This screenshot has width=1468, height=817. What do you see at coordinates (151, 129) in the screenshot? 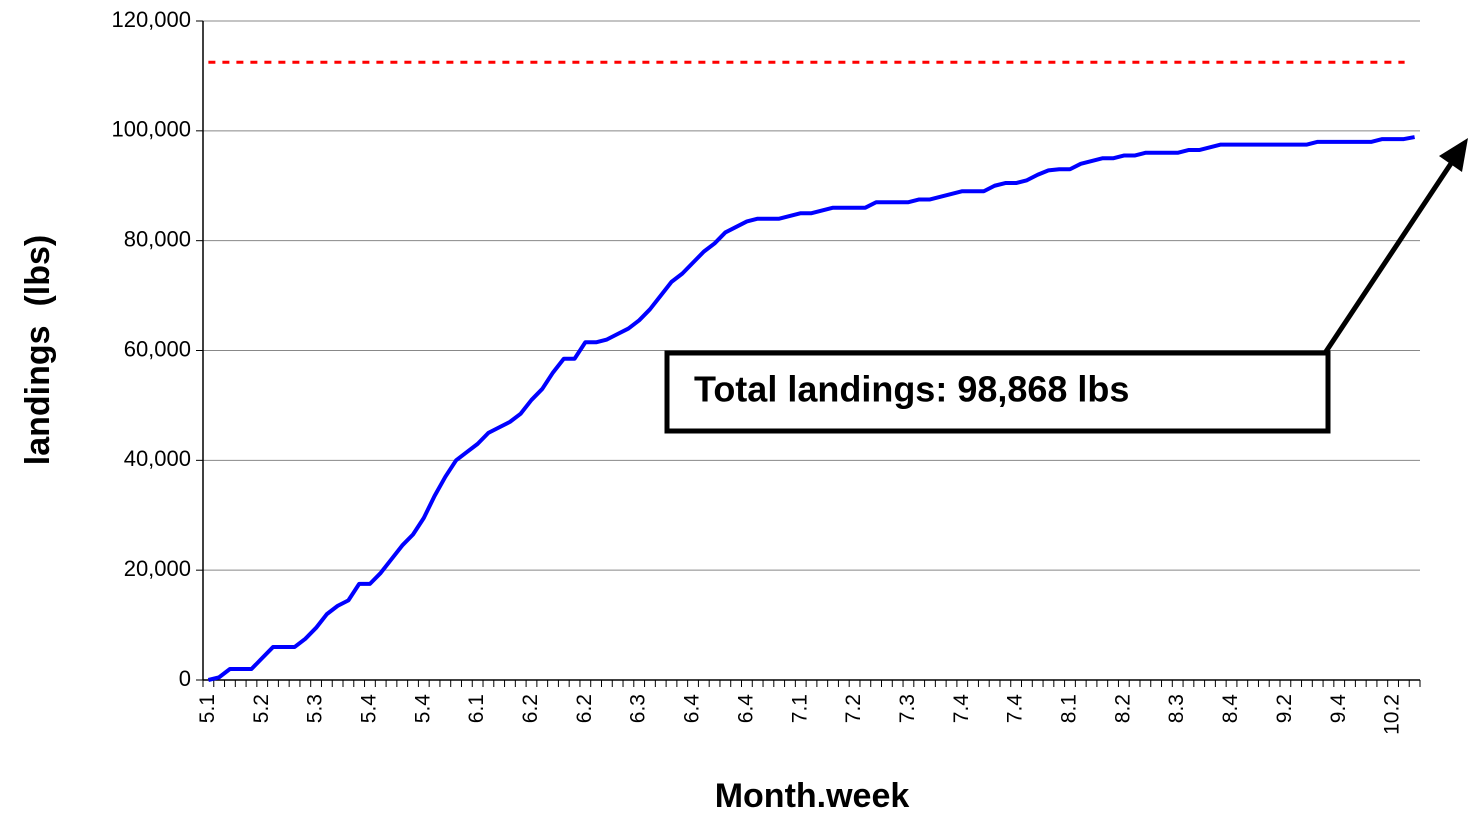
I see `y-tick-label: 100,000` at bounding box center [151, 129].